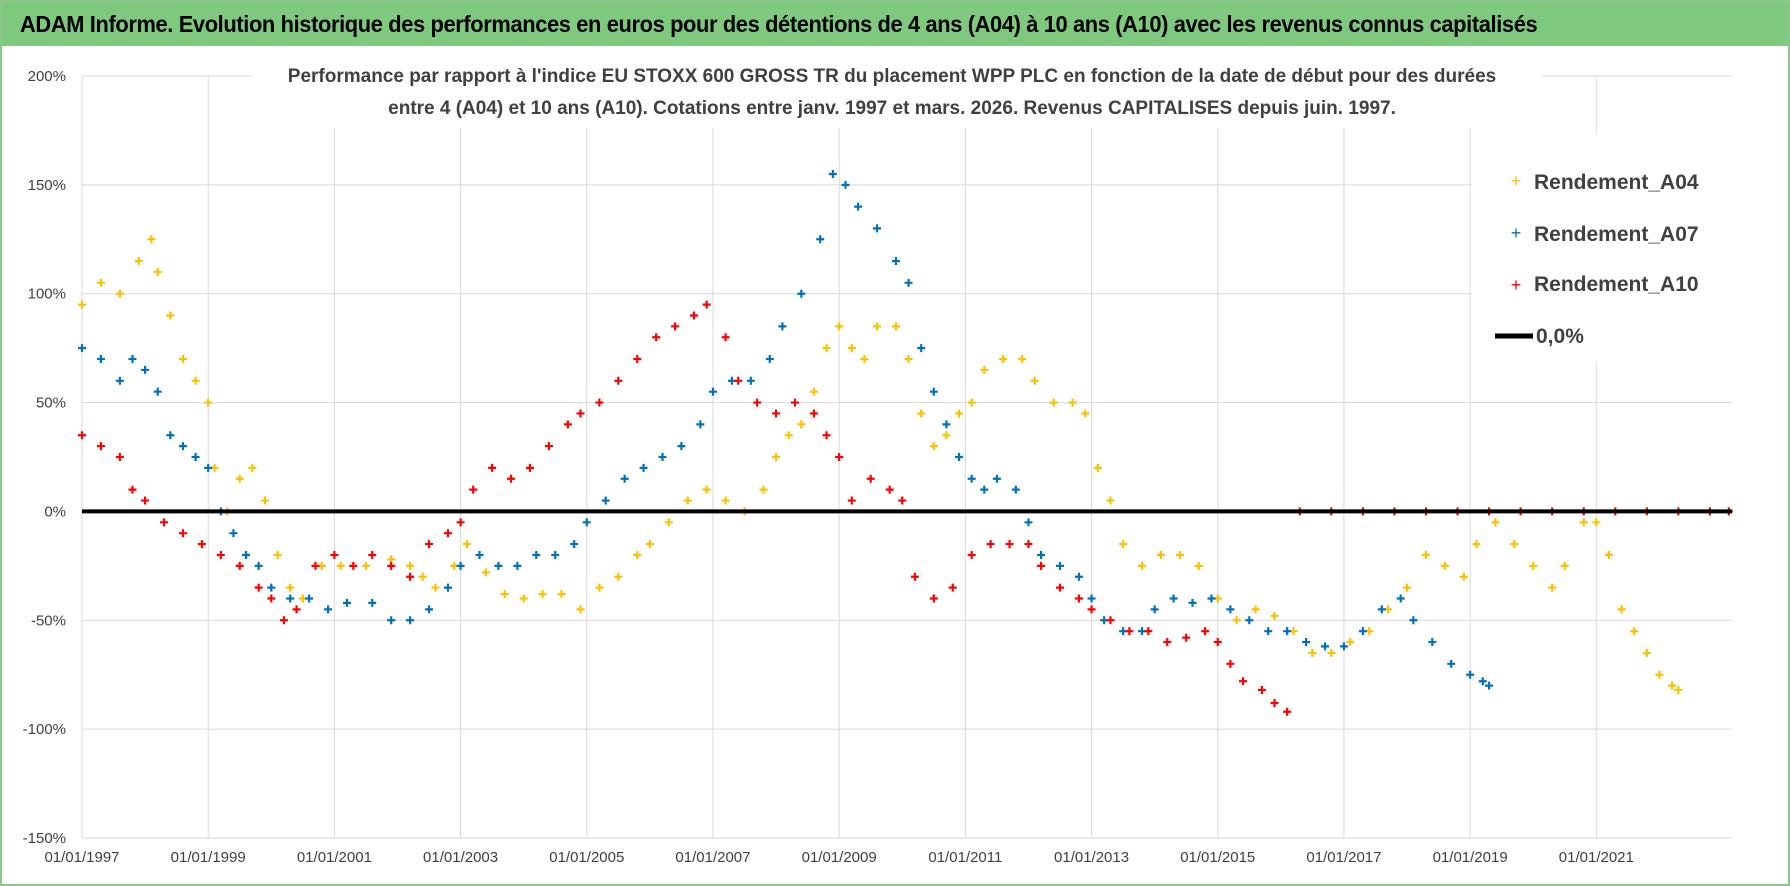  What do you see at coordinates (44, 729) in the screenshot?
I see `y-tick-label: -100%` at bounding box center [44, 729].